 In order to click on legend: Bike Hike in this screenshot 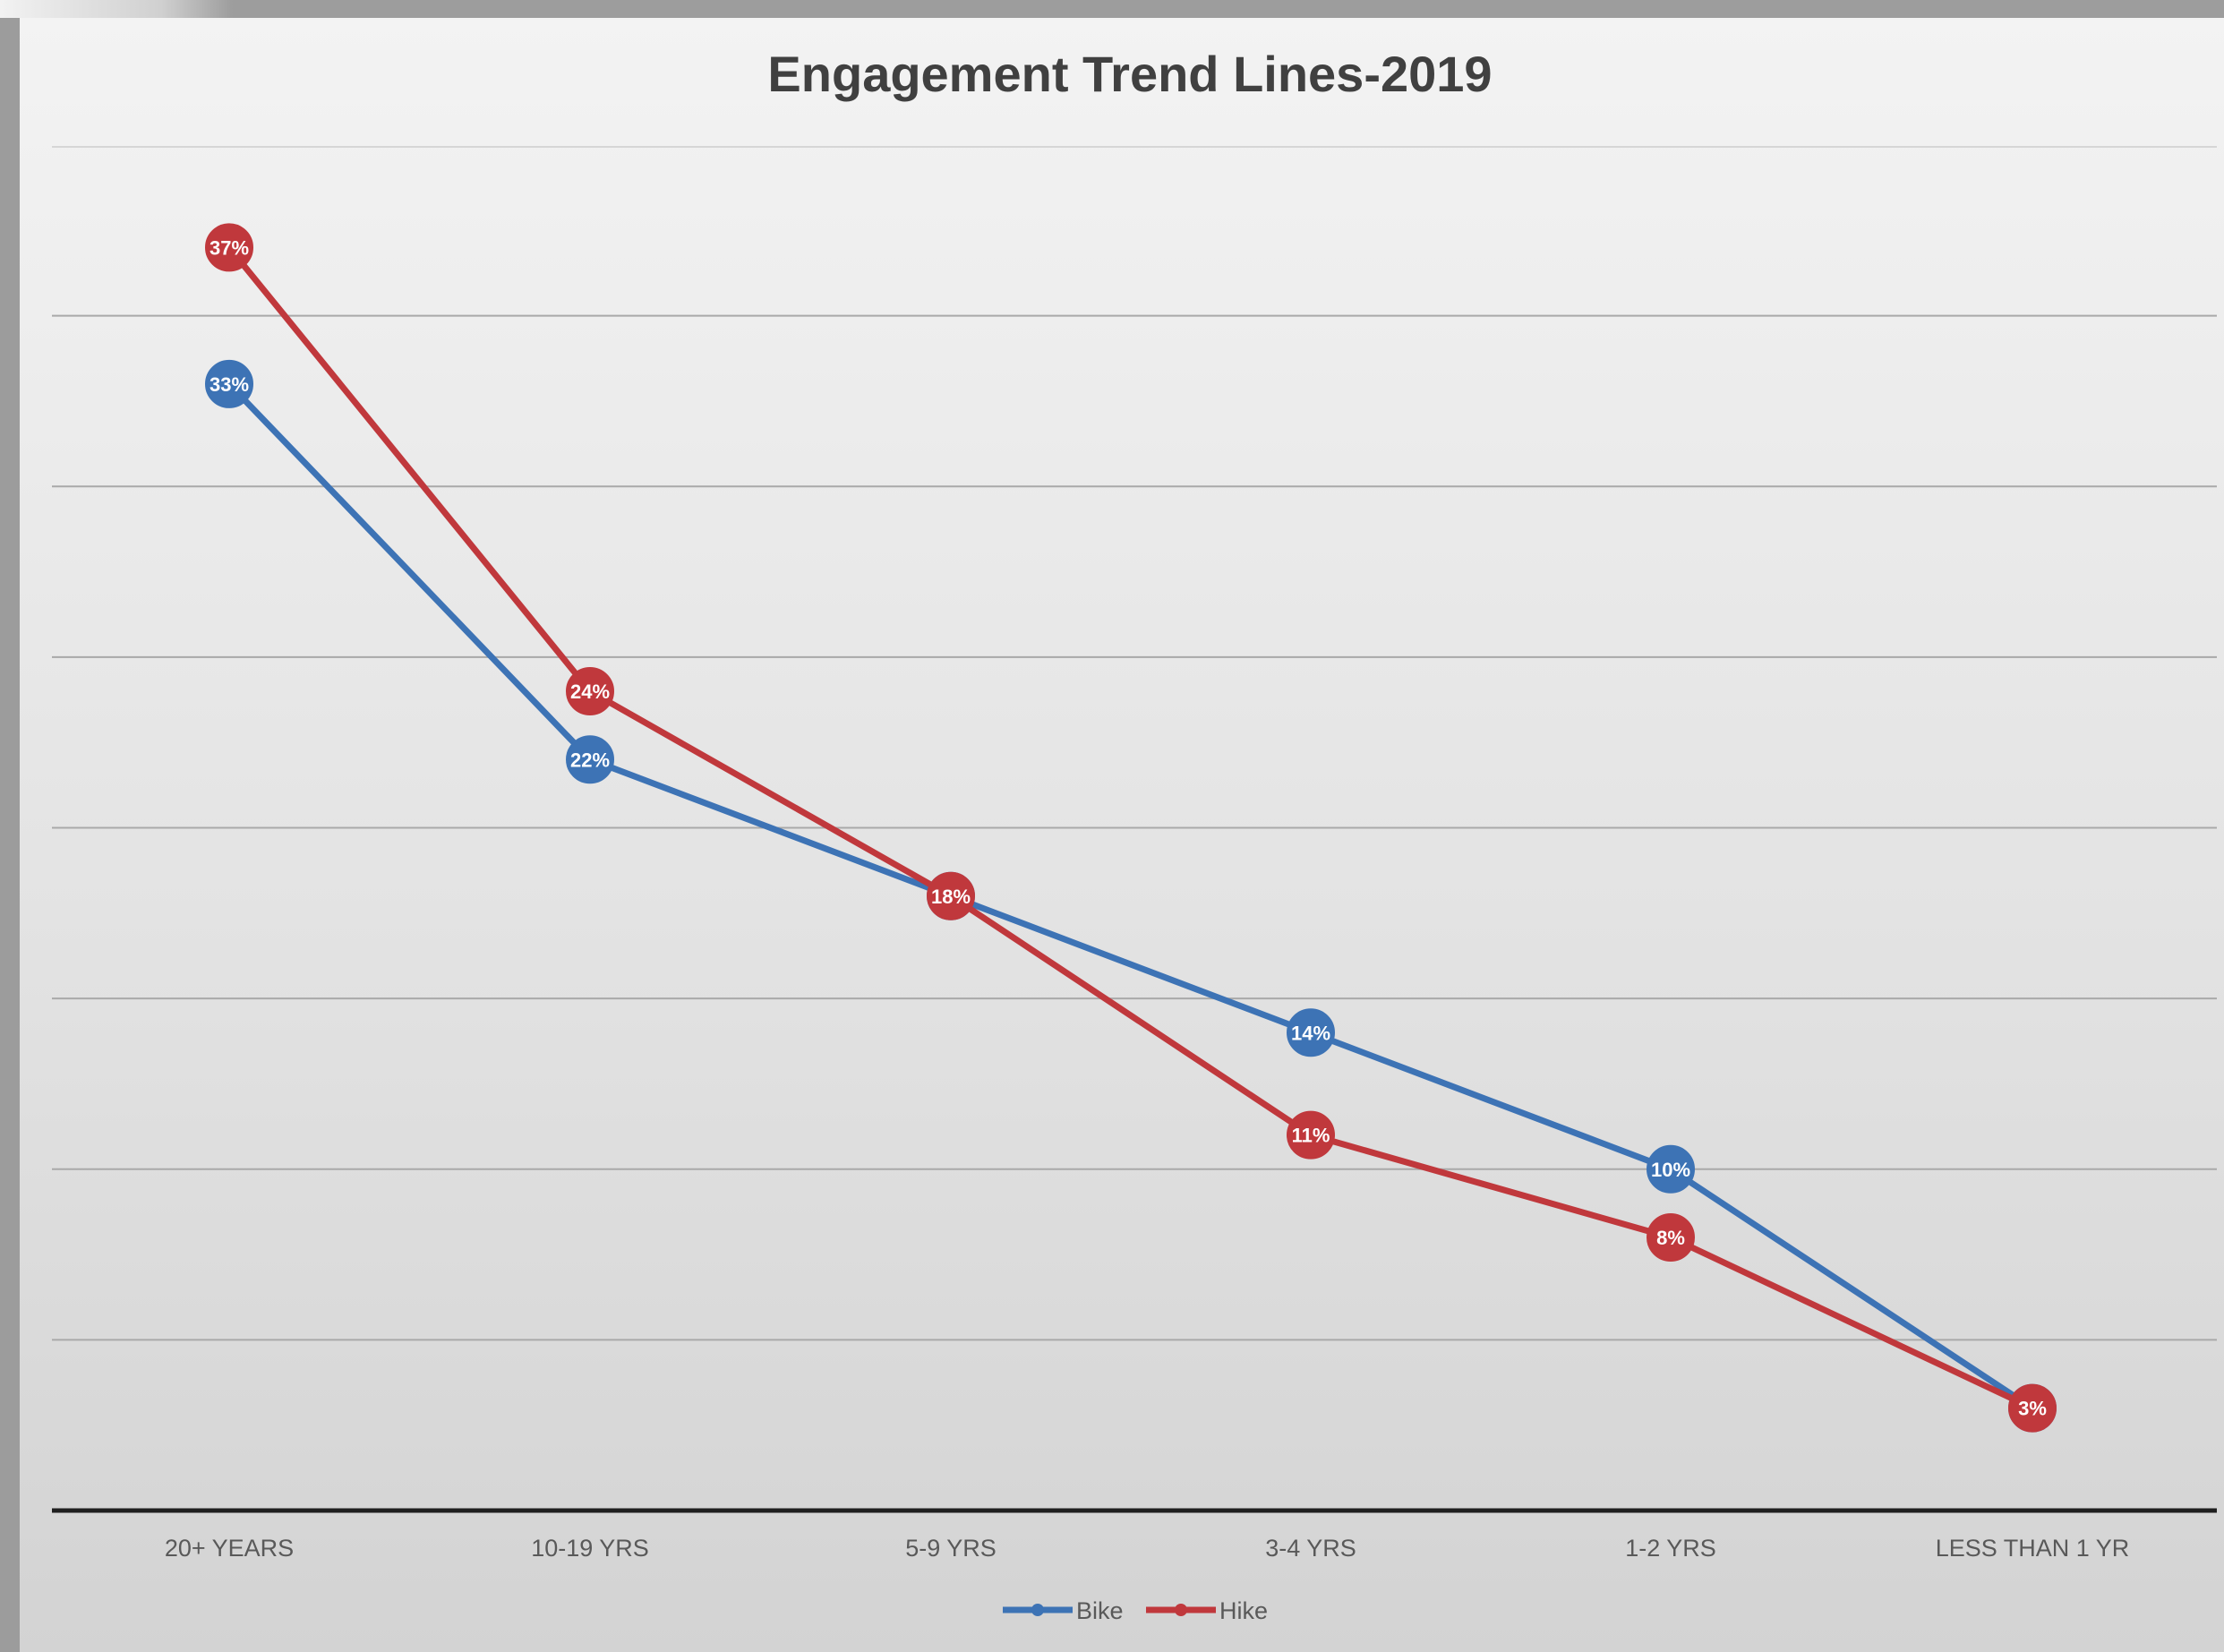, I will do `click(1135, 1610)`.